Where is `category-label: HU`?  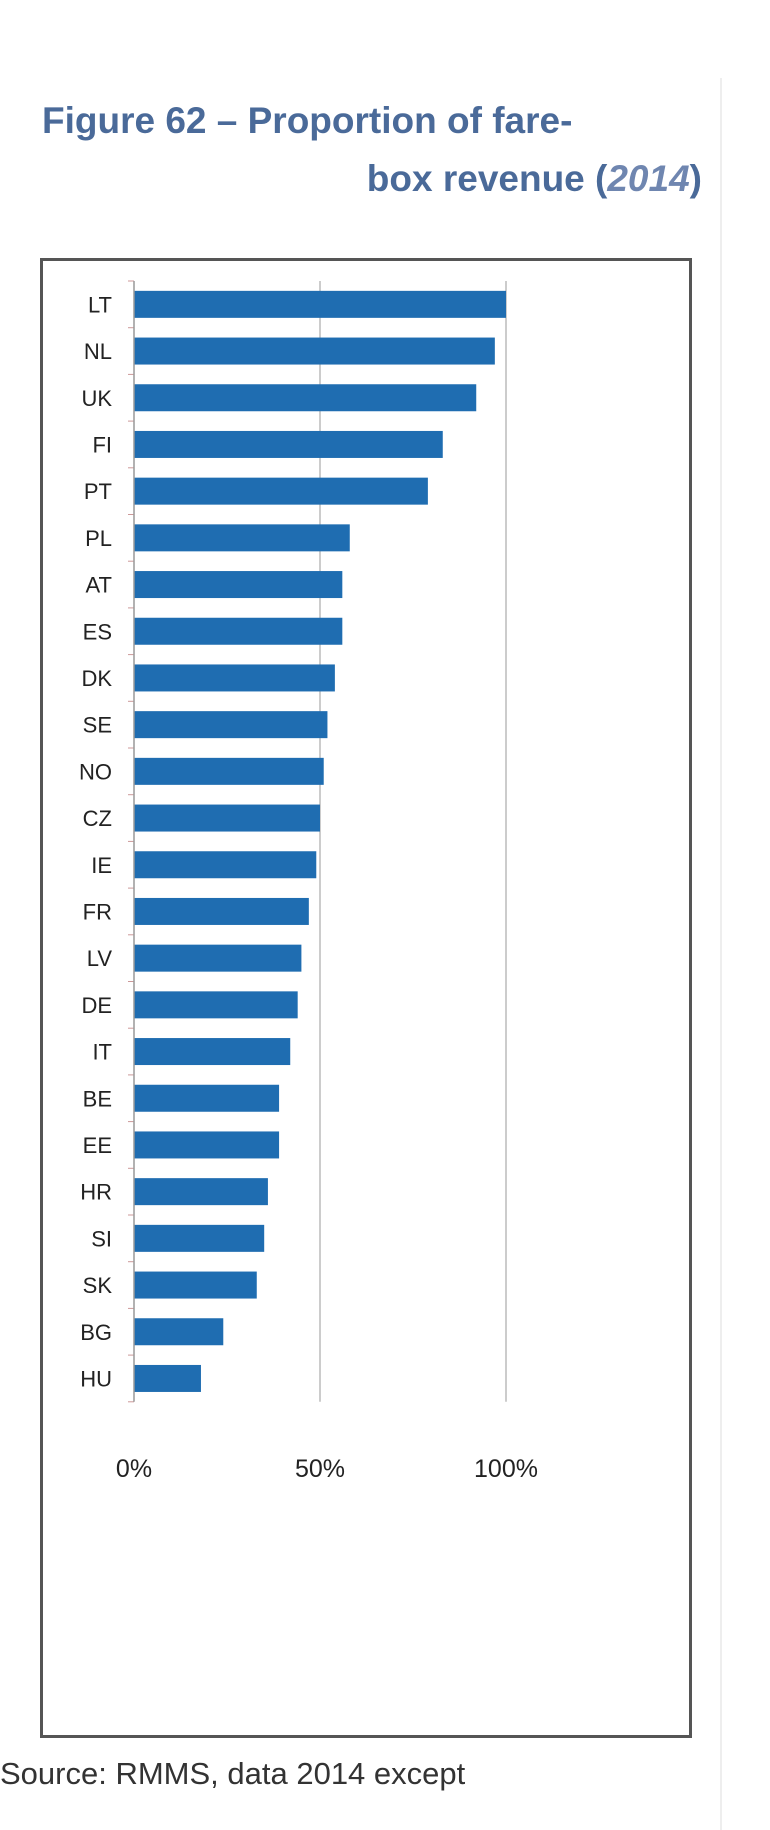
category-label: HU is located at coordinates (96, 1378).